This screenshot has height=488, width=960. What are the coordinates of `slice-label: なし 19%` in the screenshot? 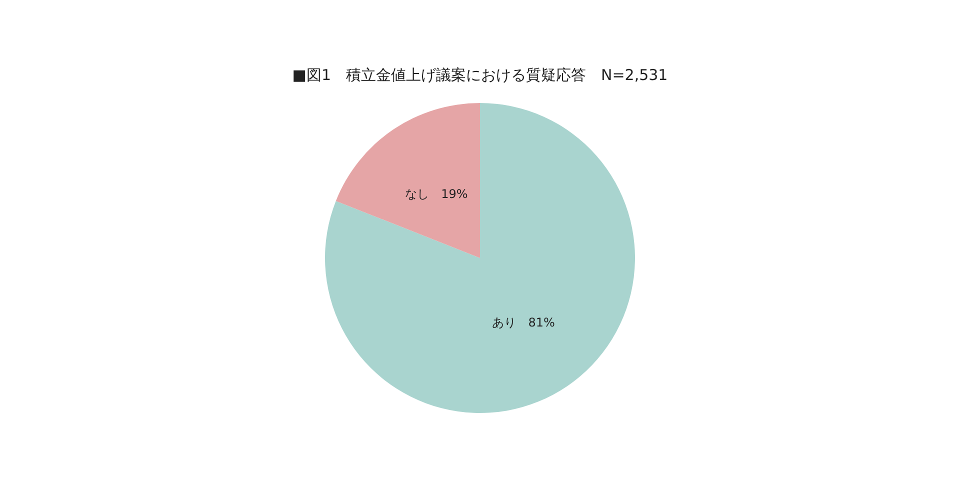 It's located at (436, 194).